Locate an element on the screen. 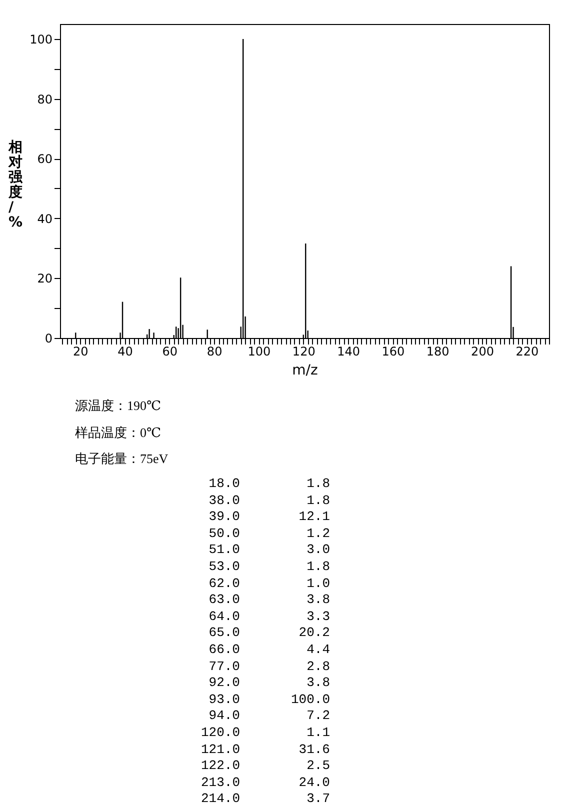  text: 4.4 is located at coordinates (318, 649).